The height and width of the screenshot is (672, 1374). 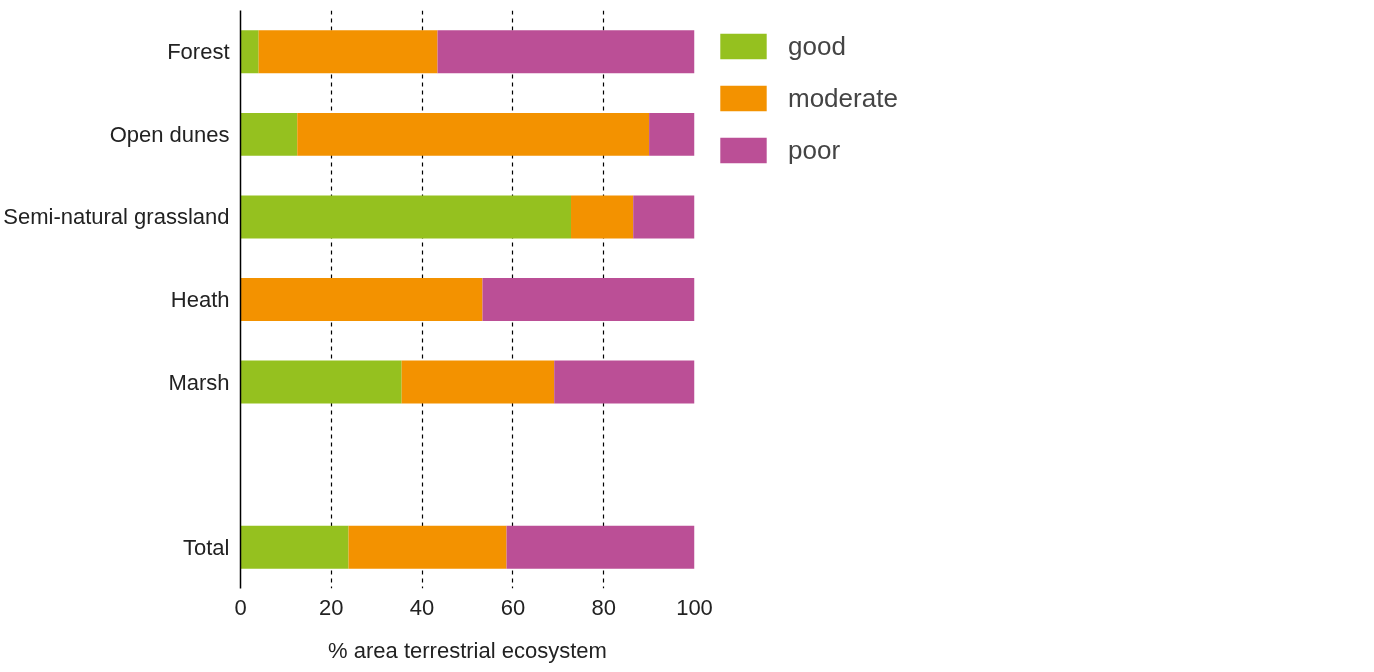 I want to click on x-tick-label: 40, so click(x=422, y=607).